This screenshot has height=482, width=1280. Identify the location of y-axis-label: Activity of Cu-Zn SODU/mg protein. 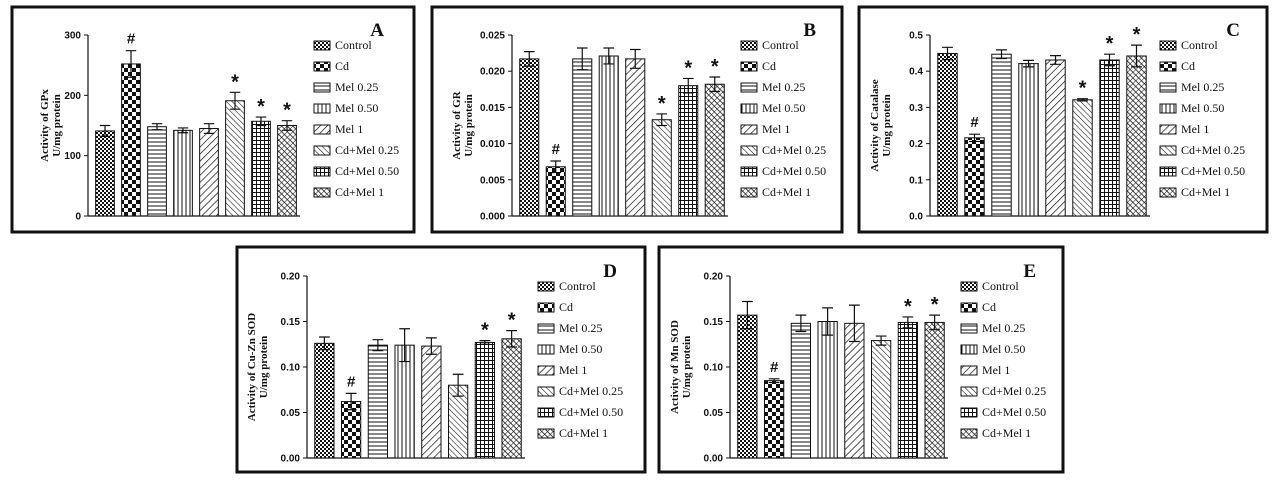
(258, 367).